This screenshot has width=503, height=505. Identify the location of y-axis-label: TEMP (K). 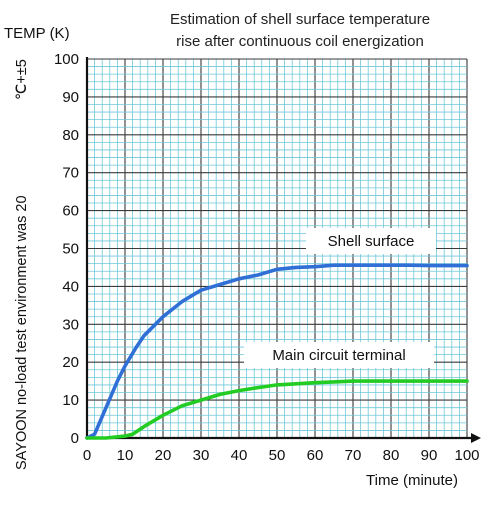
(37, 33).